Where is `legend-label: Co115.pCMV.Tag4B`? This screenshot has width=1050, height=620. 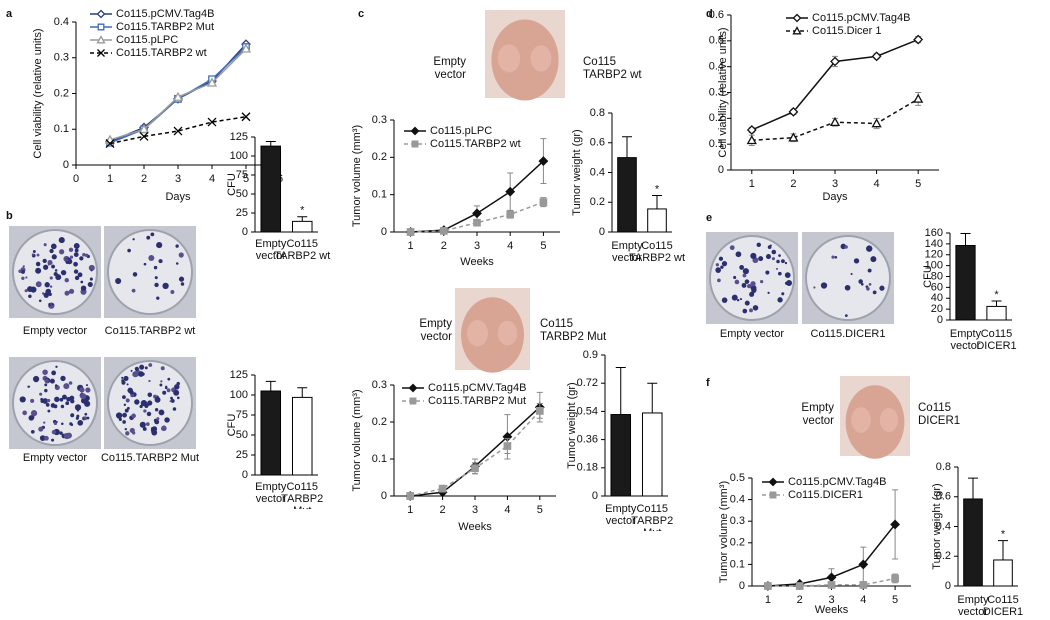
legend-label: Co115.pCMV.Tag4B is located at coordinates (837, 482).